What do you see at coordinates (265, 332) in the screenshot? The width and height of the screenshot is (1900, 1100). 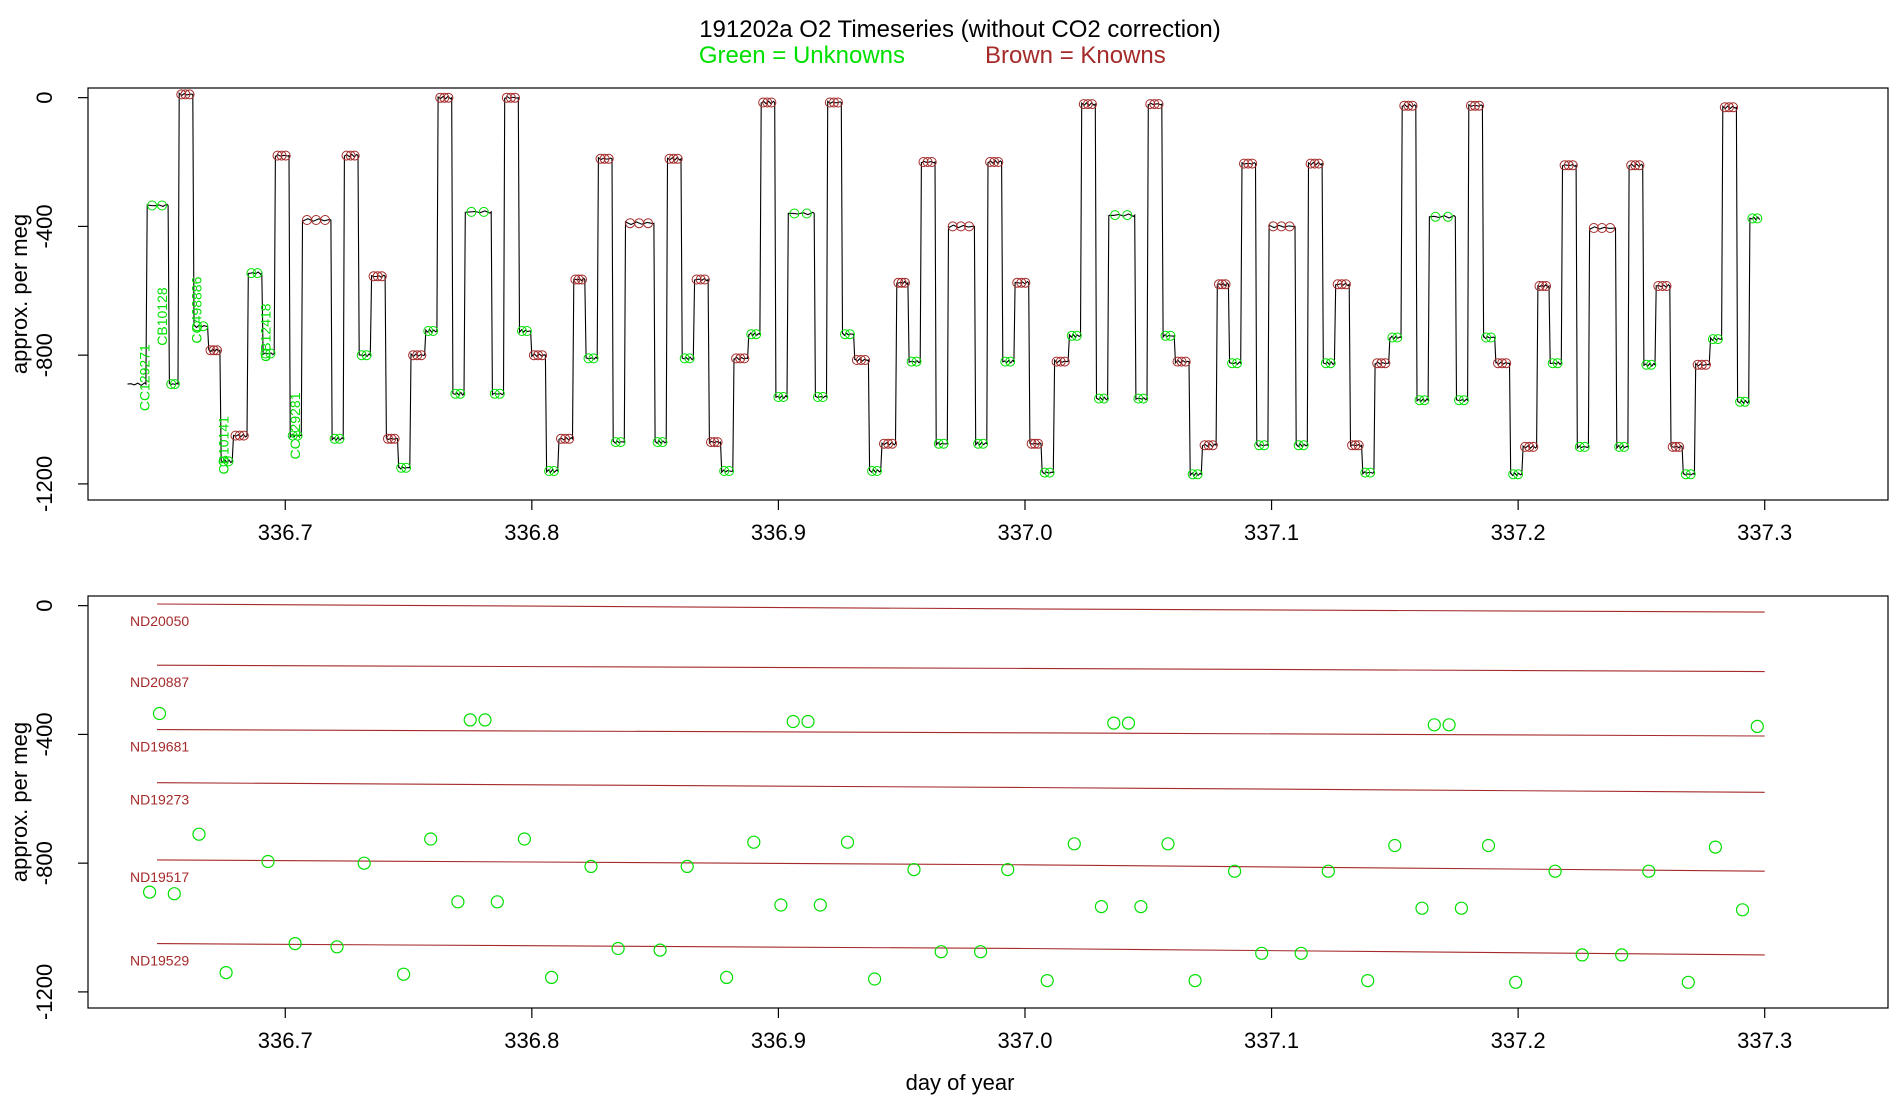 I see `top-sample-label: CB12418` at bounding box center [265, 332].